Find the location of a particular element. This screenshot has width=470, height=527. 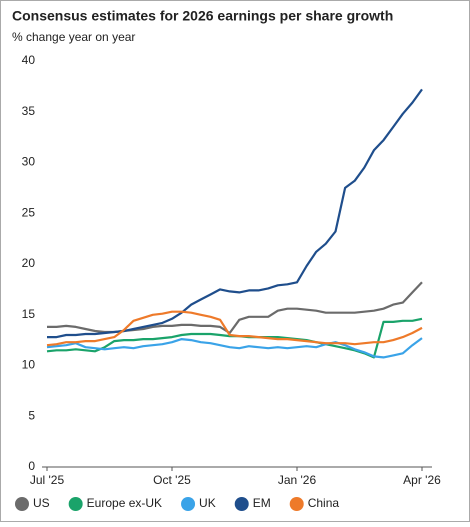

y-tick-label: 30 is located at coordinates (29, 162).